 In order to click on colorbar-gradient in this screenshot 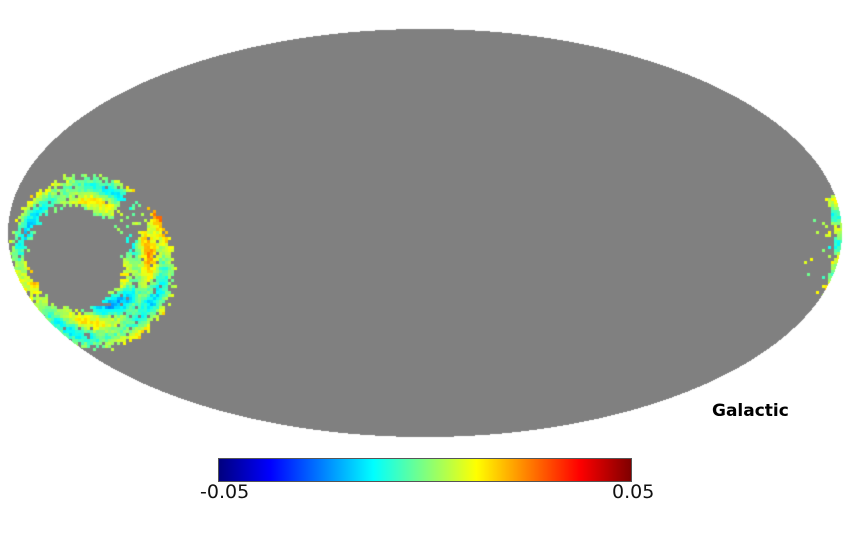, I will do `click(425, 470)`.